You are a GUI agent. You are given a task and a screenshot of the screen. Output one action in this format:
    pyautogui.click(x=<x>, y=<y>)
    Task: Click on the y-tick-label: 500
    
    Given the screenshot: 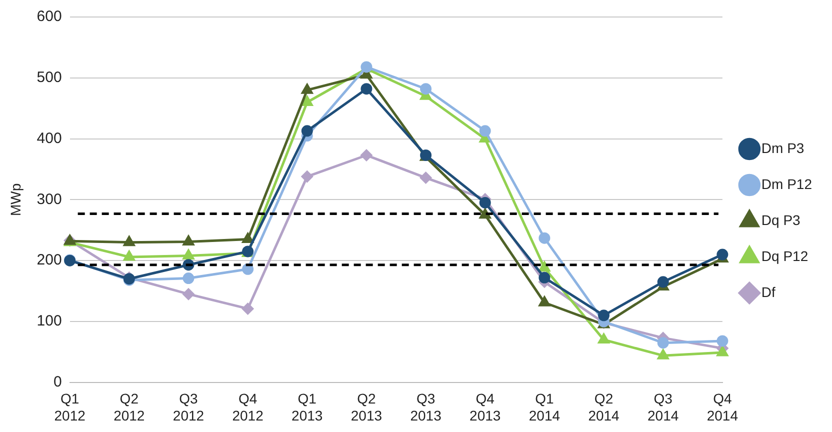 What is the action you would take?
    pyautogui.click(x=49, y=77)
    